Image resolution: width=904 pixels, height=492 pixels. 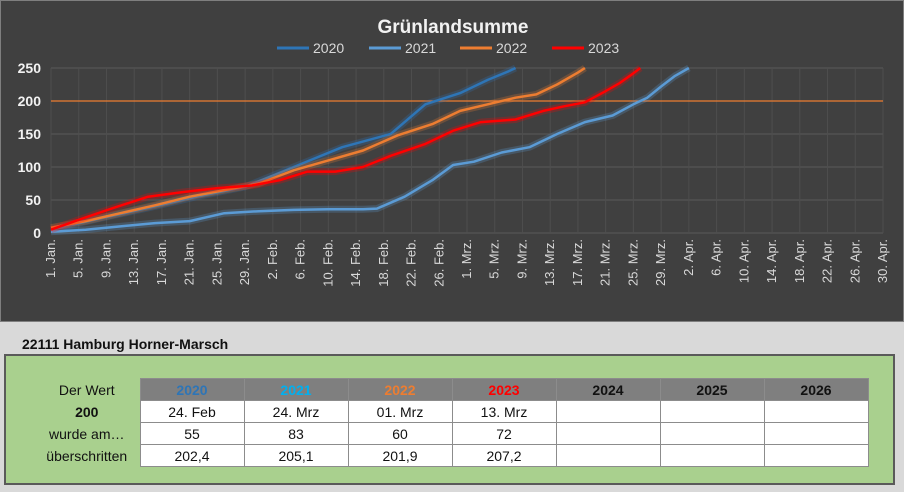 What do you see at coordinates (632, 262) in the screenshot?
I see `x-tick-label: 25. Mrz.` at bounding box center [632, 262].